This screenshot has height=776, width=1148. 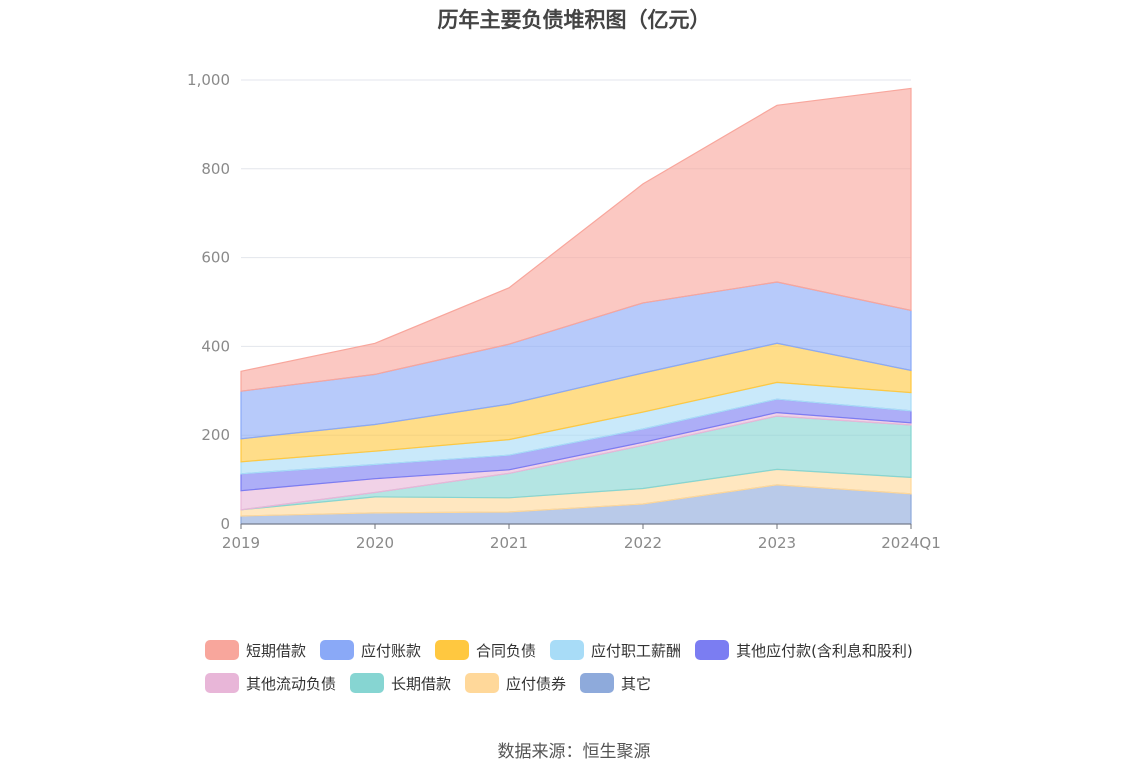 I want to click on legend-label: 其他流动负债, so click(x=291, y=683).